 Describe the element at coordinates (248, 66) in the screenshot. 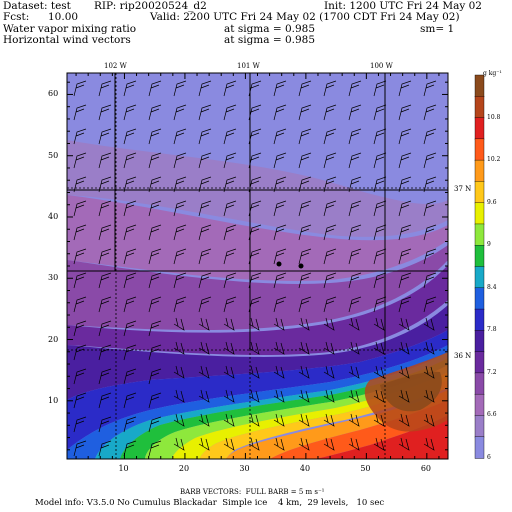

I see `lon-label-101w: 101 W` at that location.